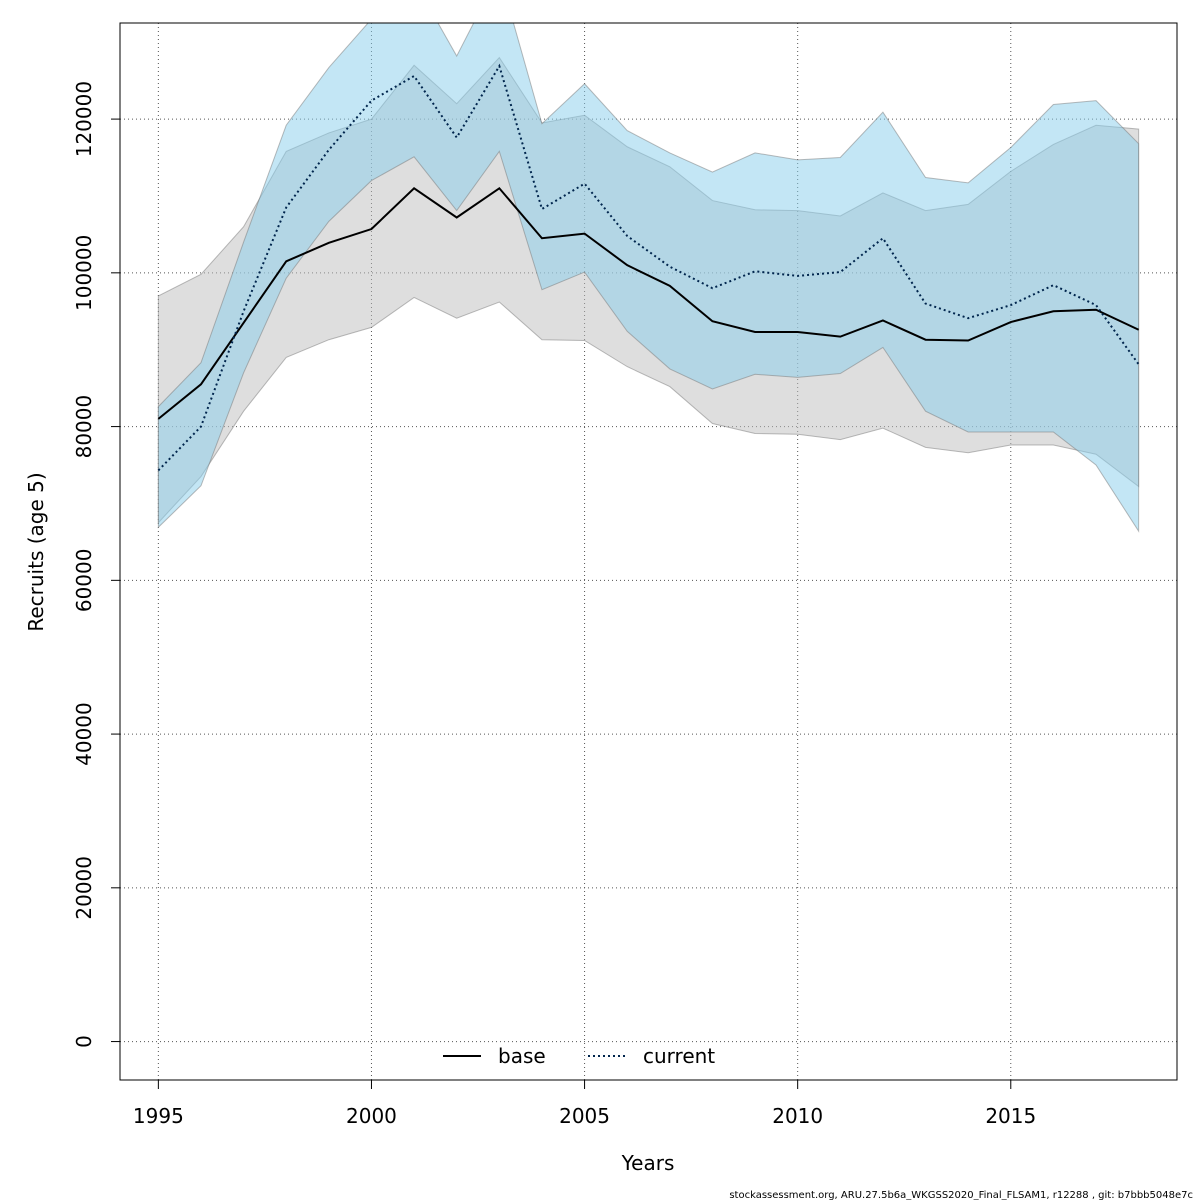  I want to click on x-axis-label: Years, so click(648, 1163).